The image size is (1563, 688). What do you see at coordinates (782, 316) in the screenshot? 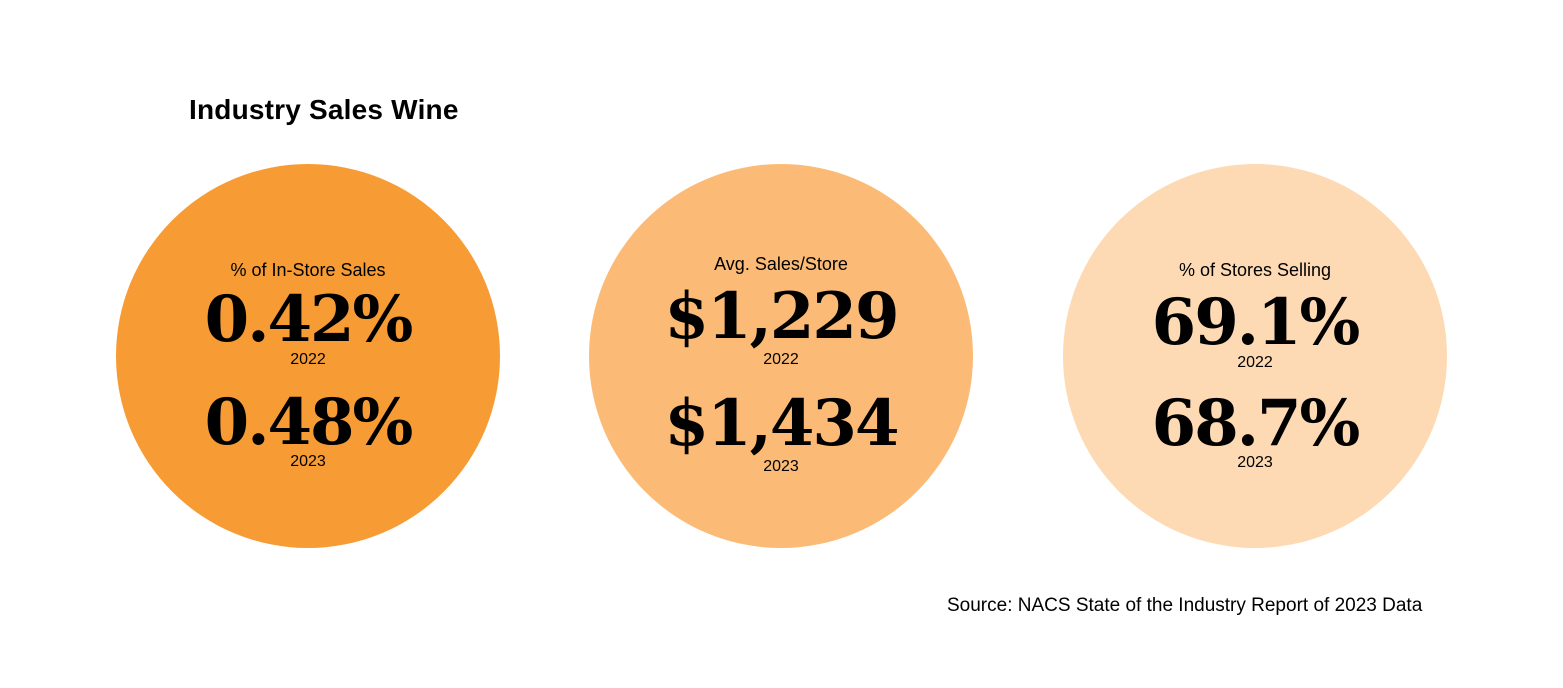
I see `stat-value-2022: $1,229` at bounding box center [782, 316].